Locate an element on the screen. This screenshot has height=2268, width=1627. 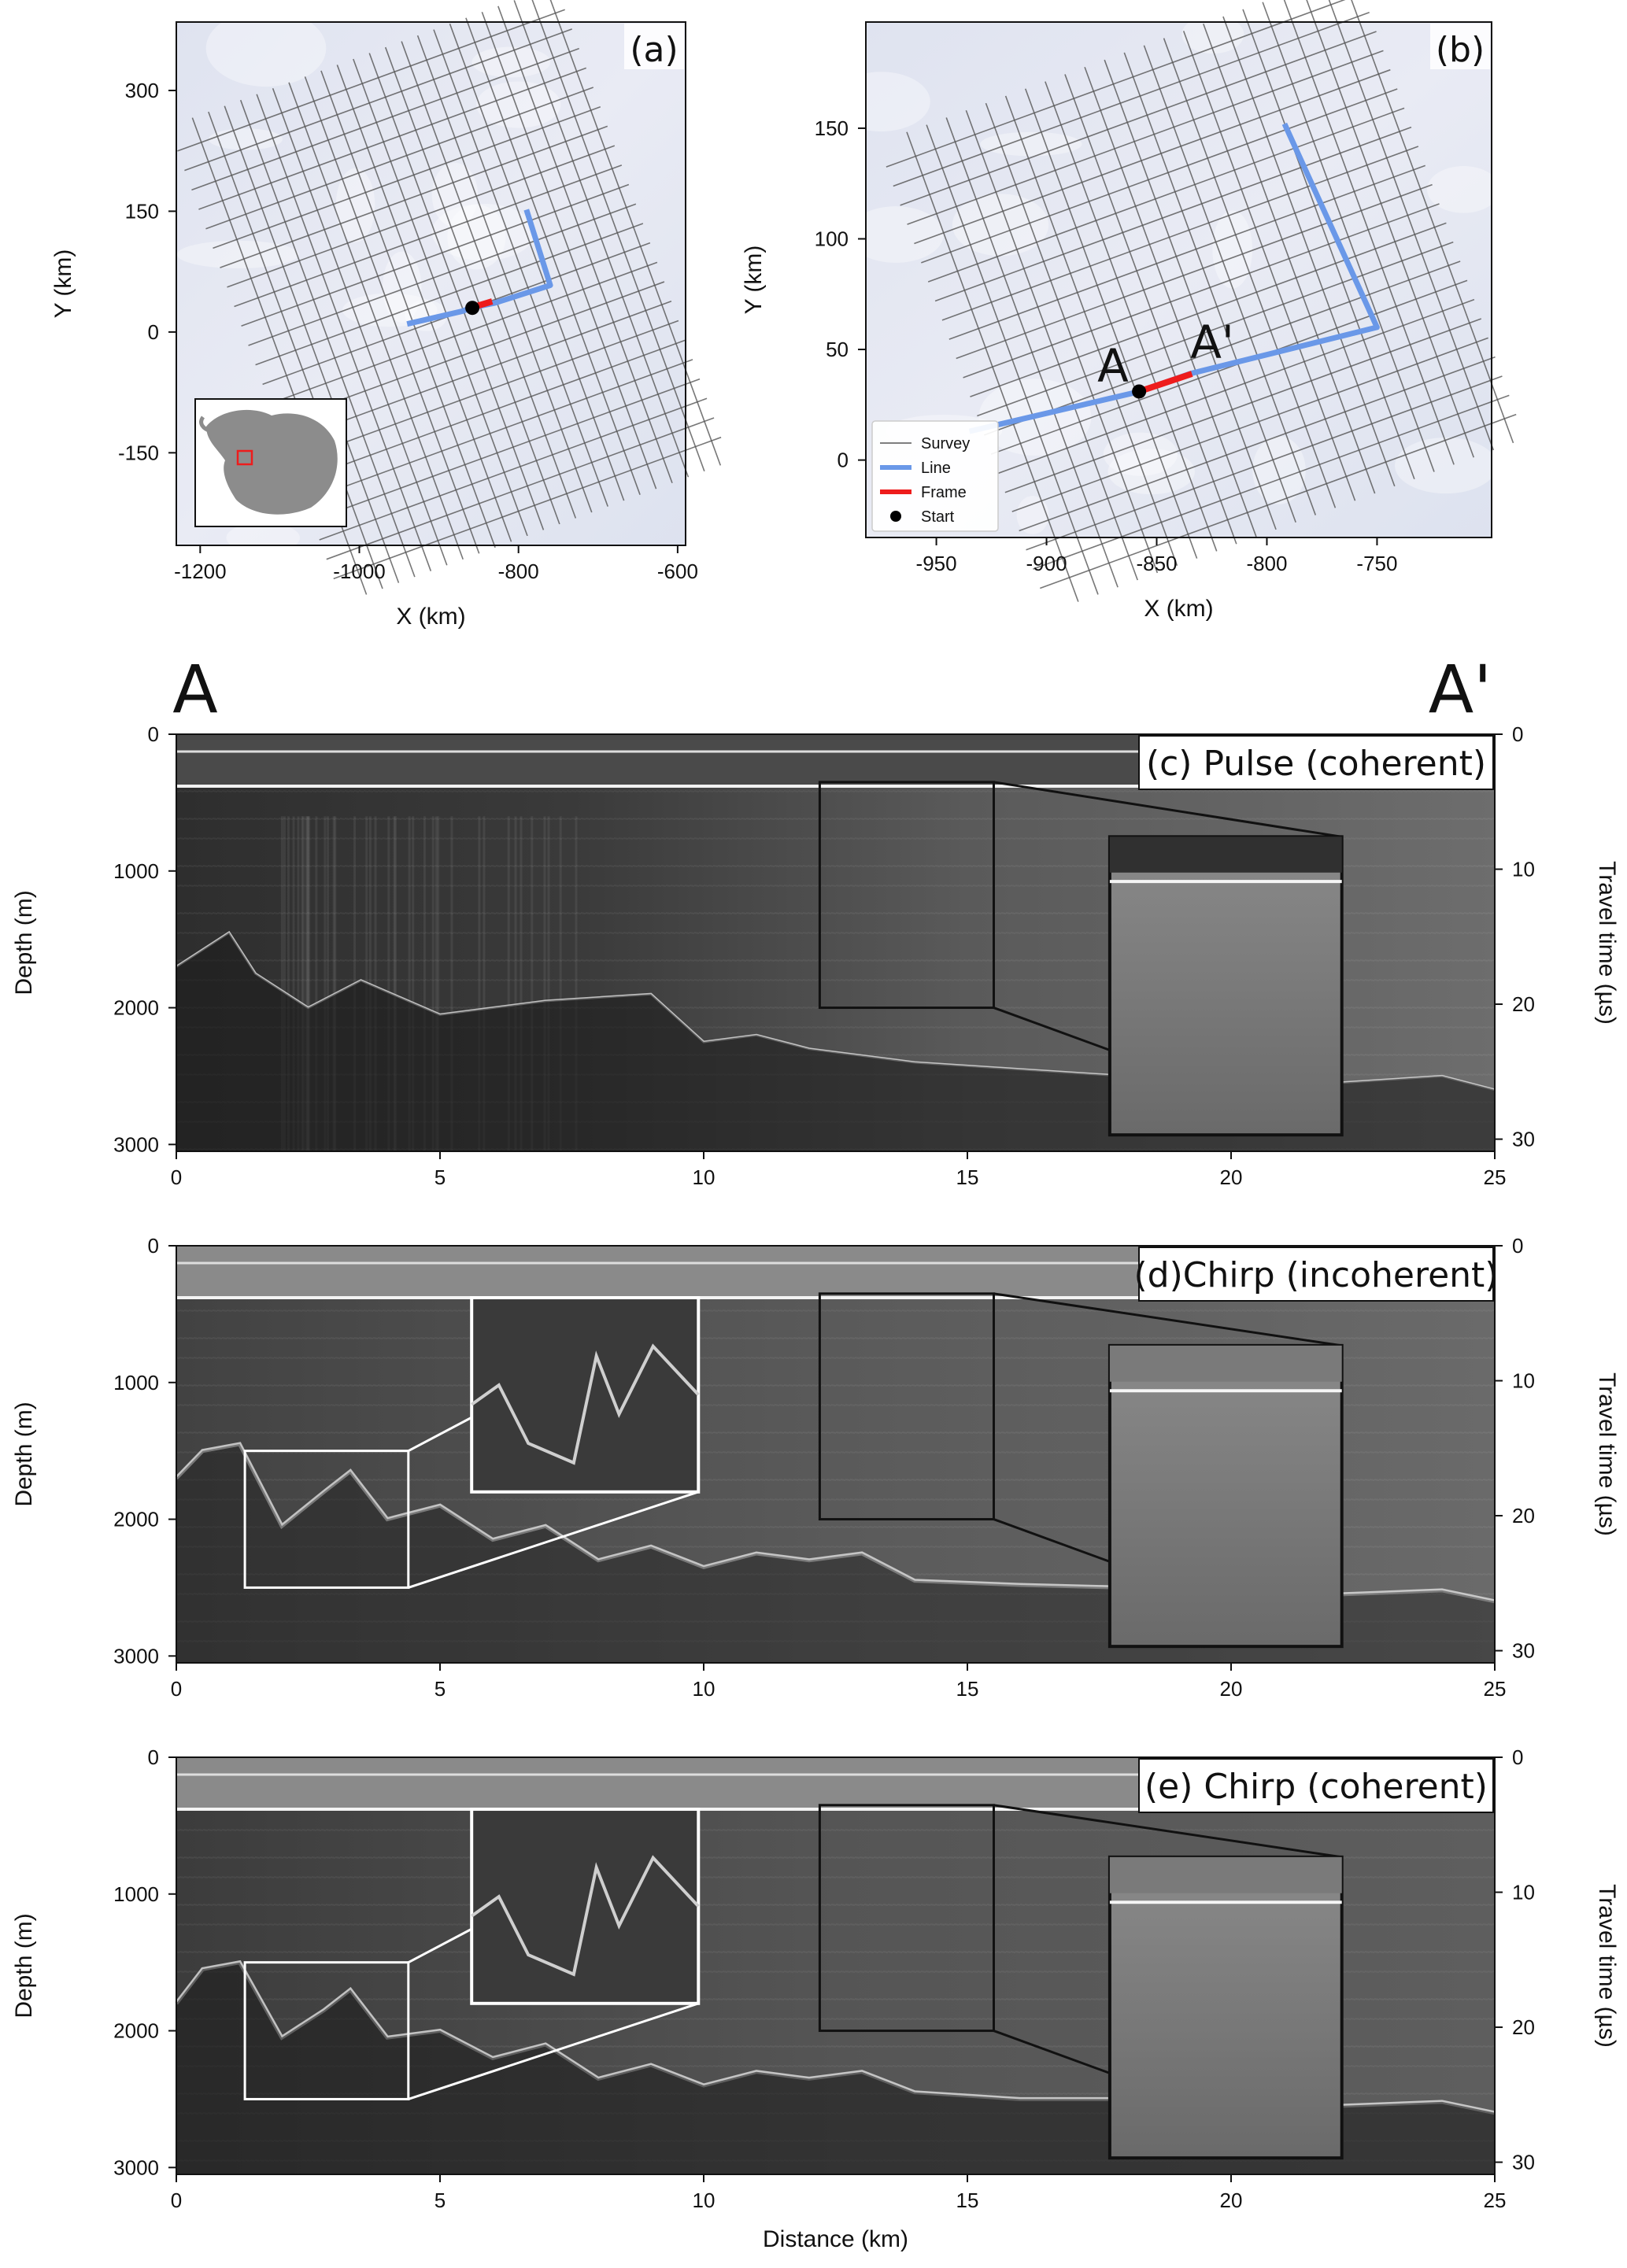
legend-survey-label: Survey is located at coordinates (946, 443).